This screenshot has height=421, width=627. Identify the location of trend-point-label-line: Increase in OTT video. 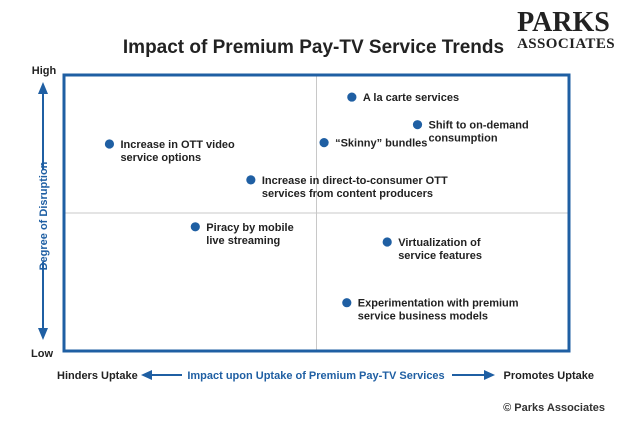
(177, 145).